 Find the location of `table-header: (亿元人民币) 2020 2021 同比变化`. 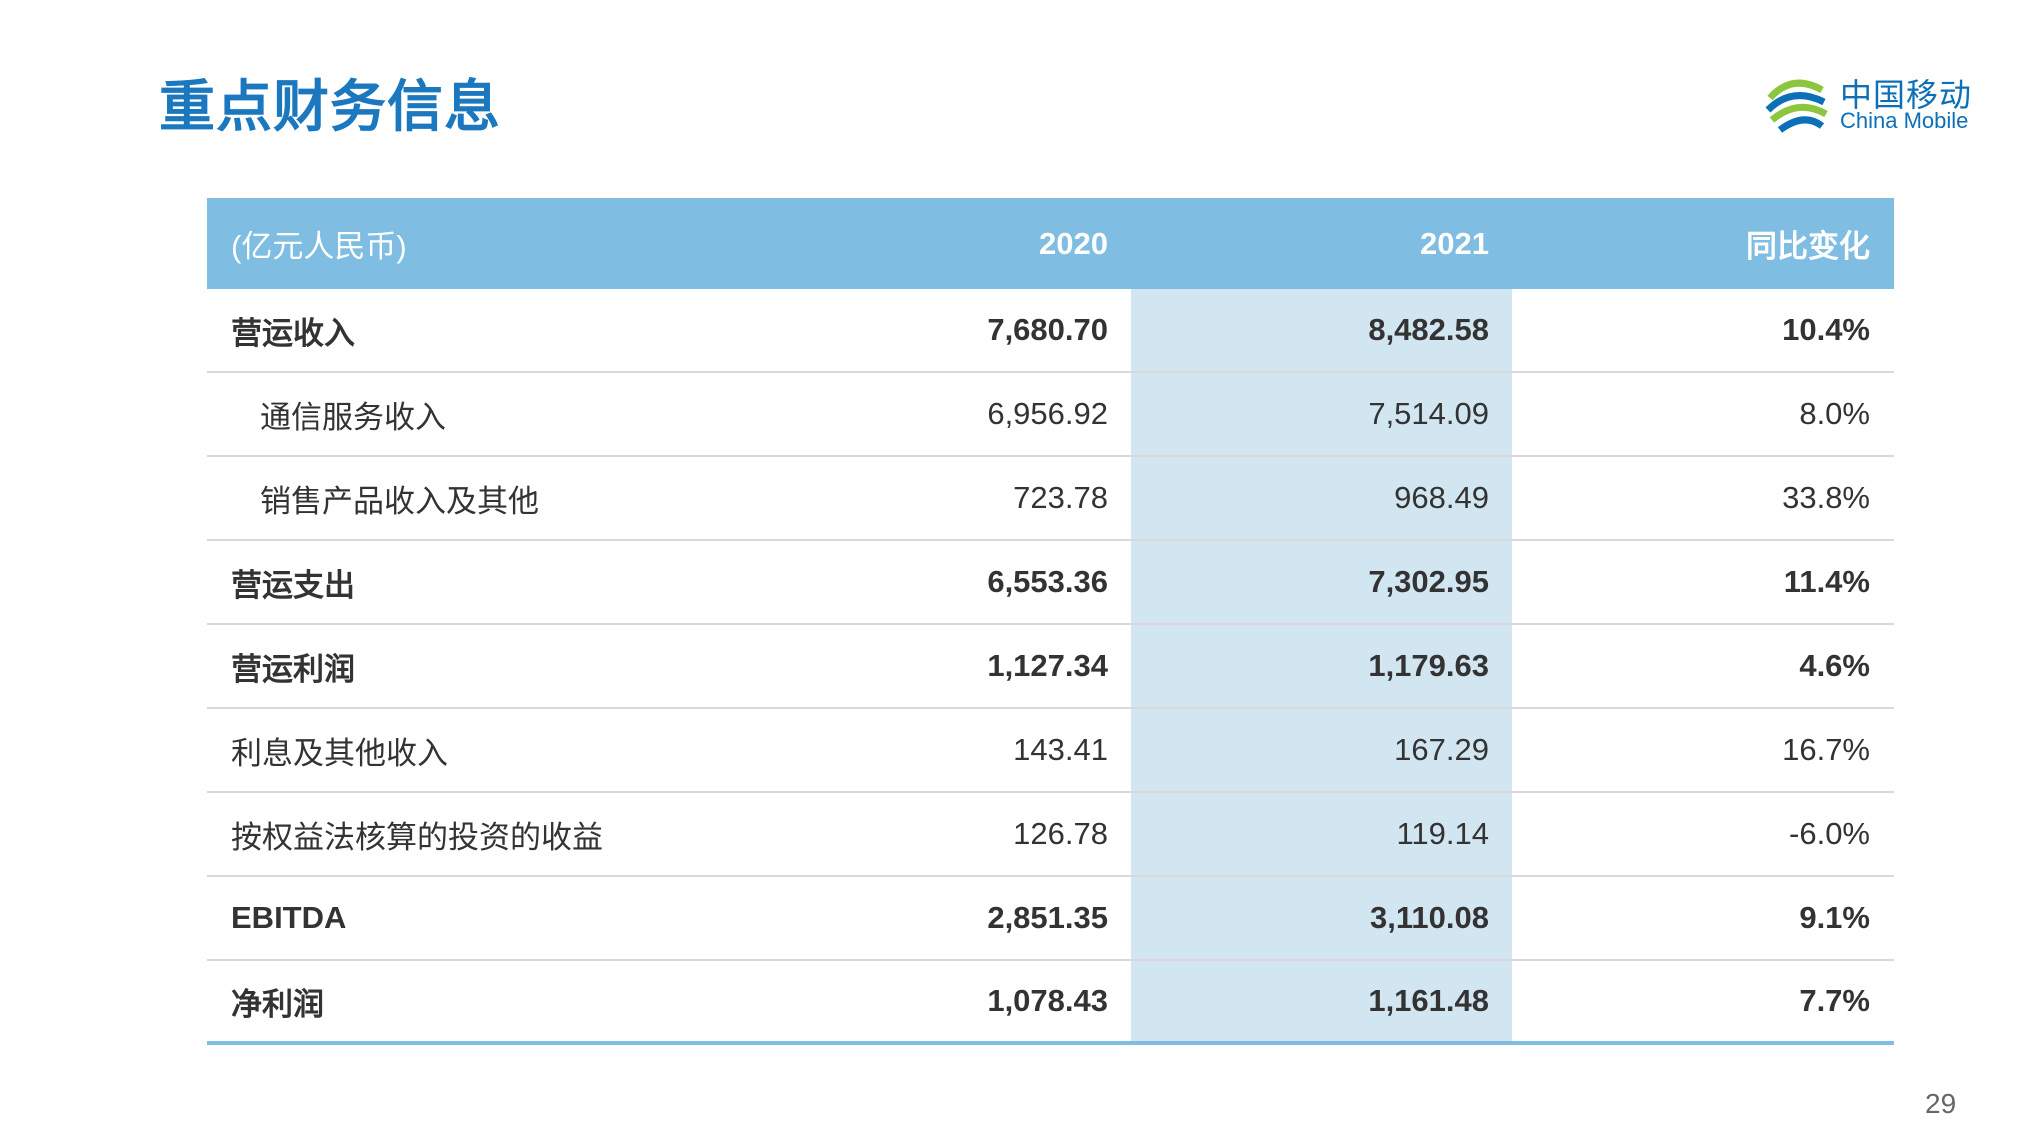

table-header: (亿元人民币) 2020 2021 同比变化 is located at coordinates (1050, 243).